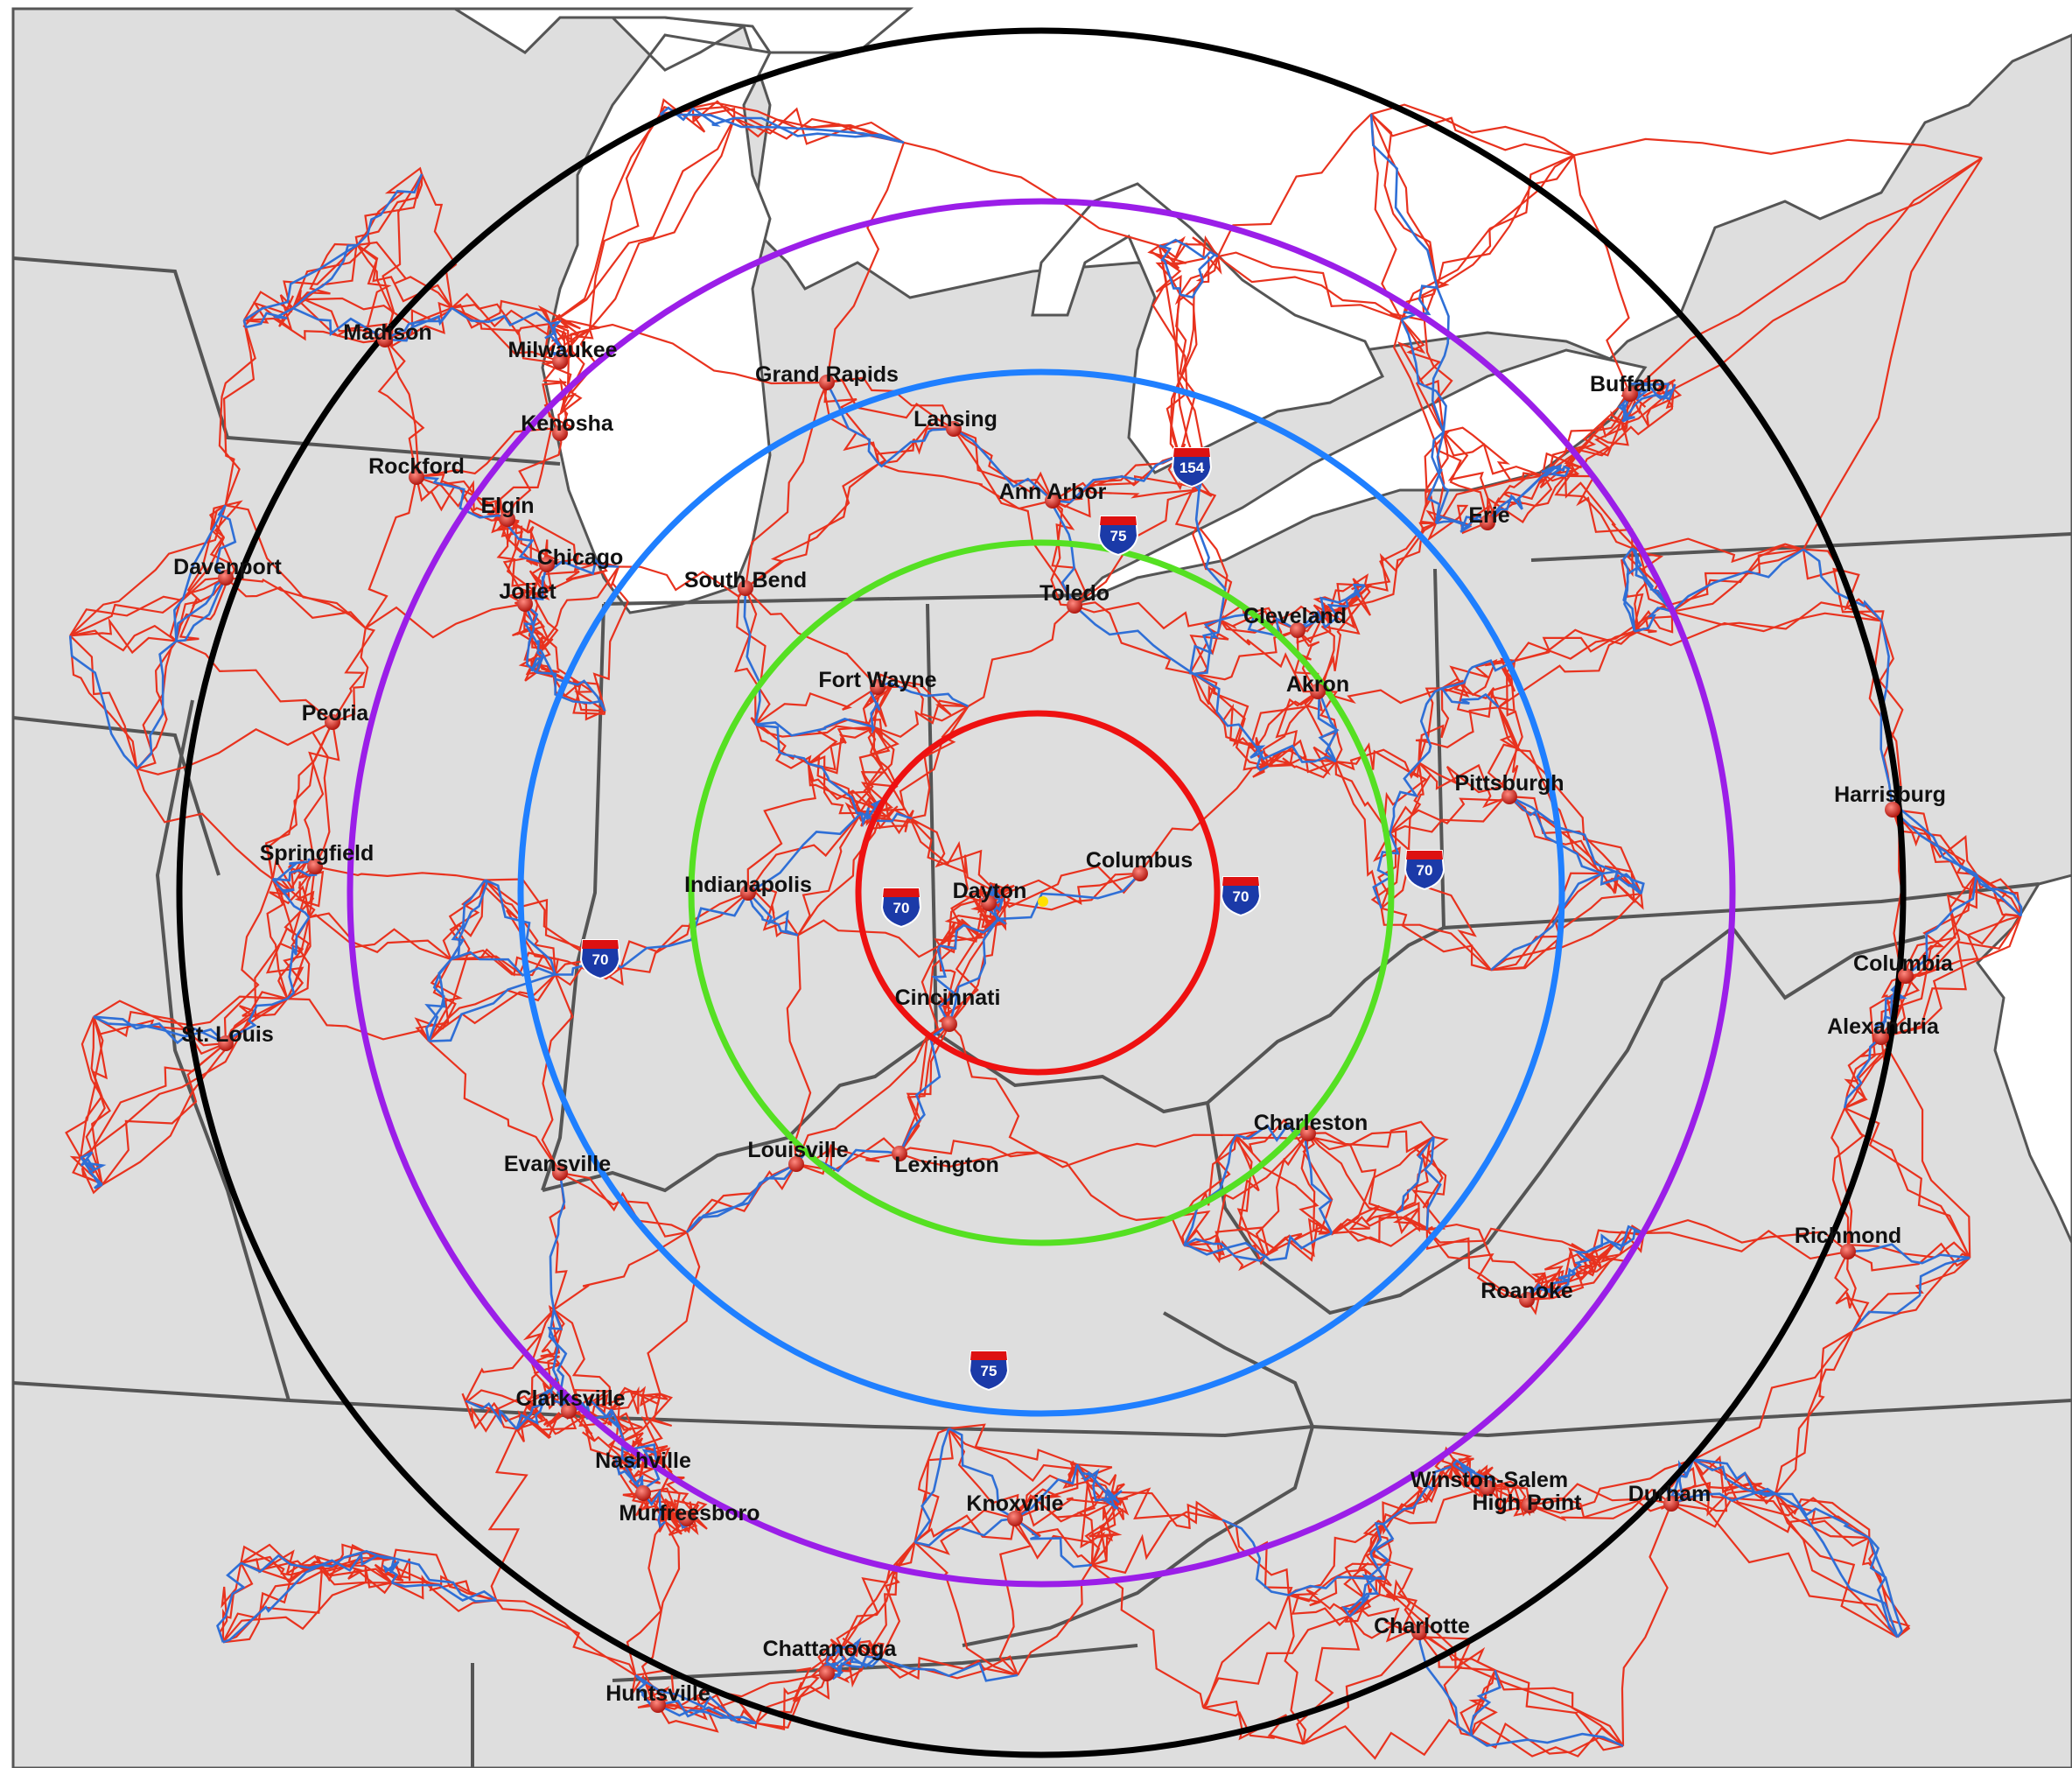 The height and width of the screenshot is (1768, 2072). I want to click on city-label: St. Louis, so click(227, 1034).